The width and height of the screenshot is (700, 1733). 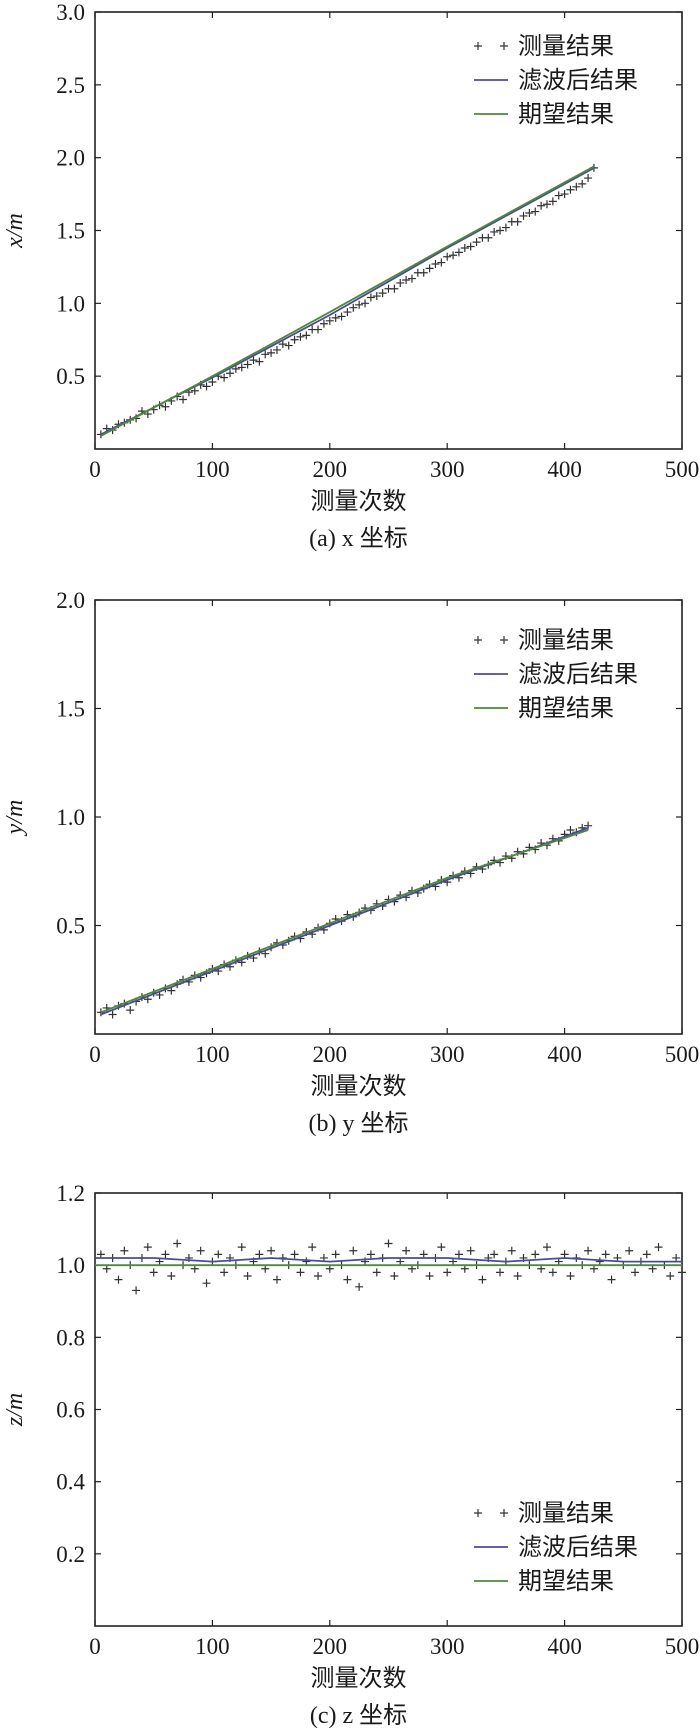 I want to click on y-tick-label: 1.0, so click(x=70, y=817).